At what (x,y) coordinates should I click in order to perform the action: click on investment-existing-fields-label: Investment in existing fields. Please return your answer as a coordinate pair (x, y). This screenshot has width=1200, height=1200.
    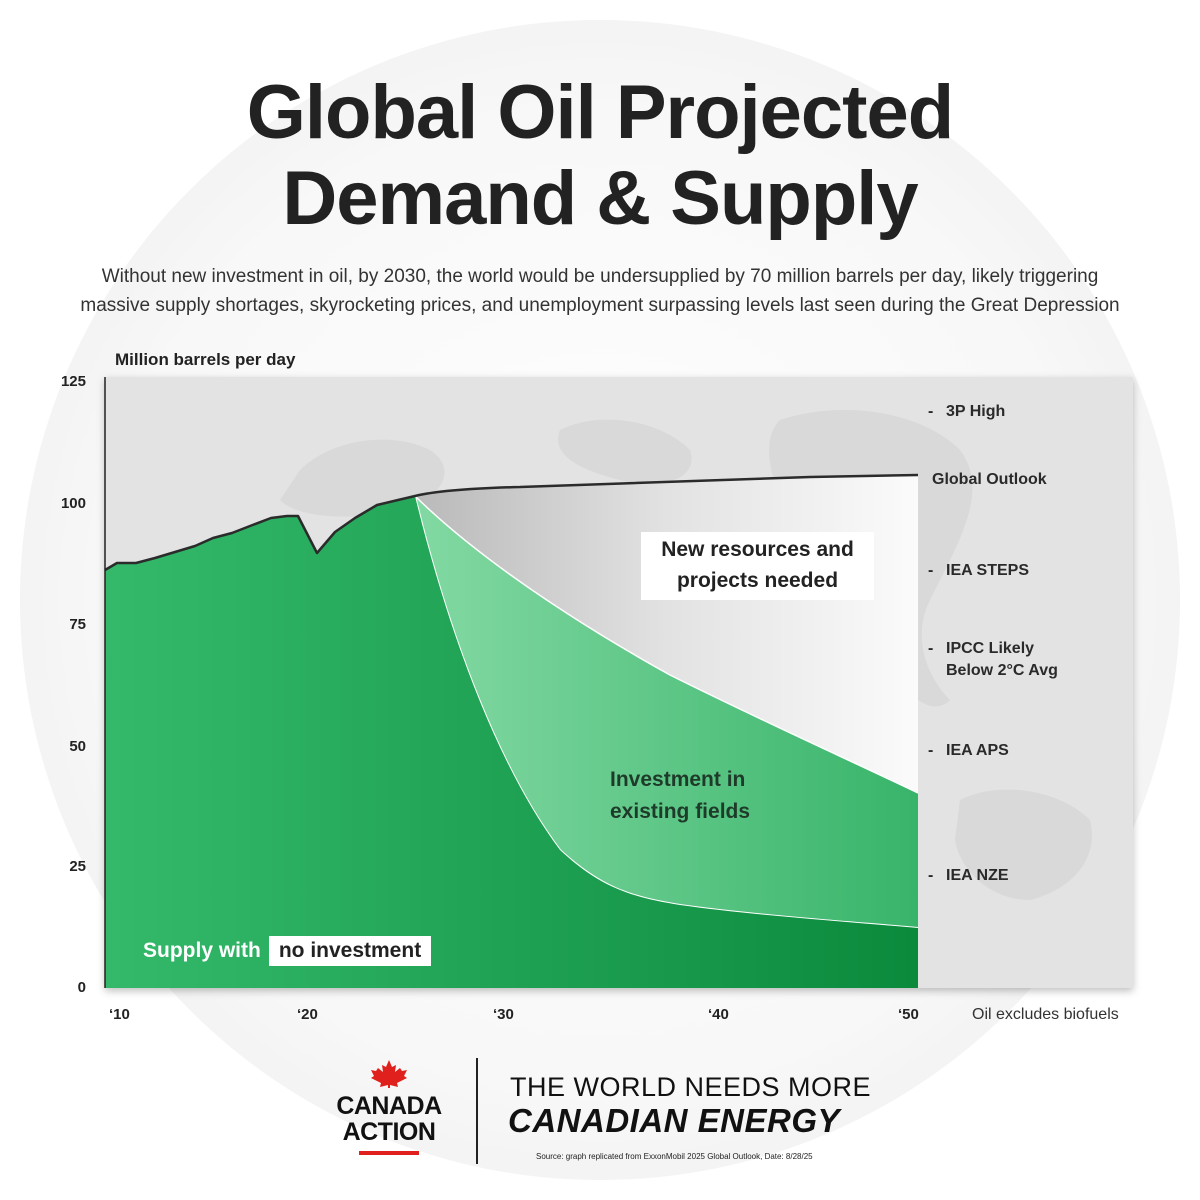
    Looking at the image, I should click on (680, 795).